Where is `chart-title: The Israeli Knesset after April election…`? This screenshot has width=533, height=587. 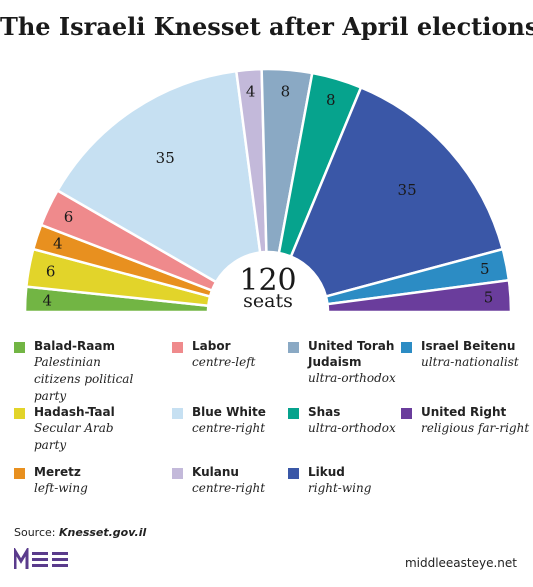
chart-title: The Israeli Knesset after April election… is located at coordinates (266, 26).